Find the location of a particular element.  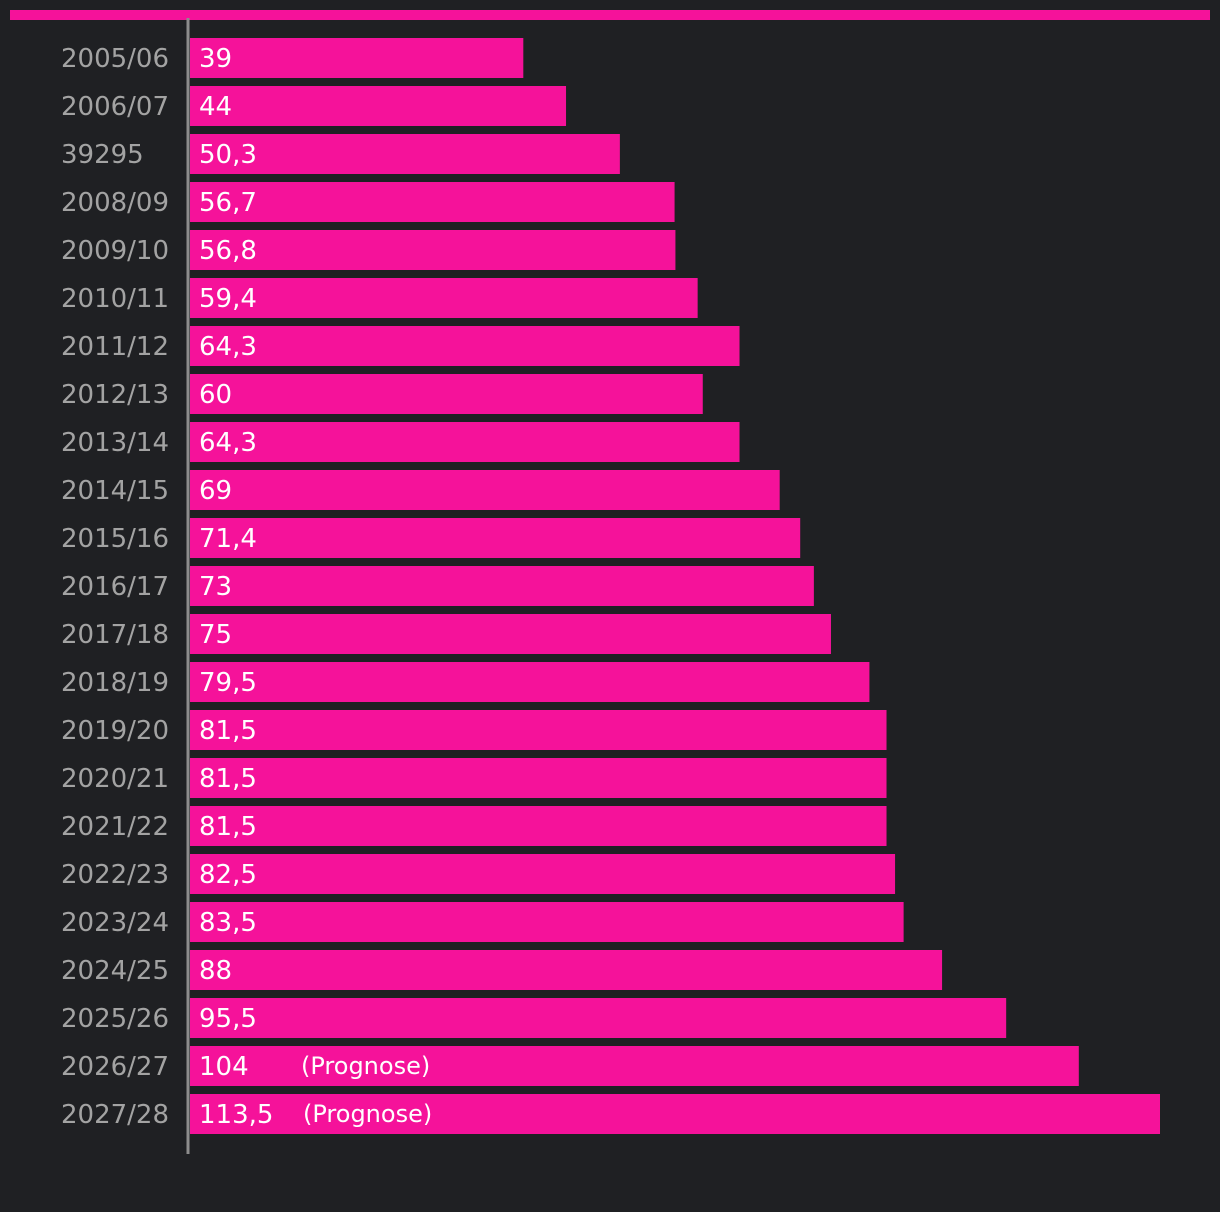

category-label: 2024/25 is located at coordinates (115, 971).